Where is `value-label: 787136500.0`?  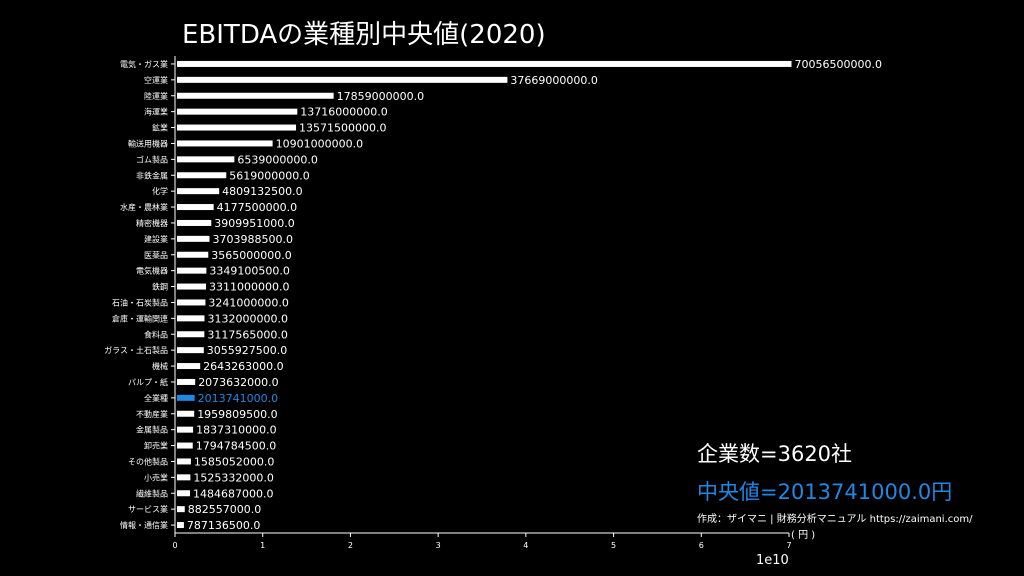
value-label: 787136500.0 is located at coordinates (223, 525).